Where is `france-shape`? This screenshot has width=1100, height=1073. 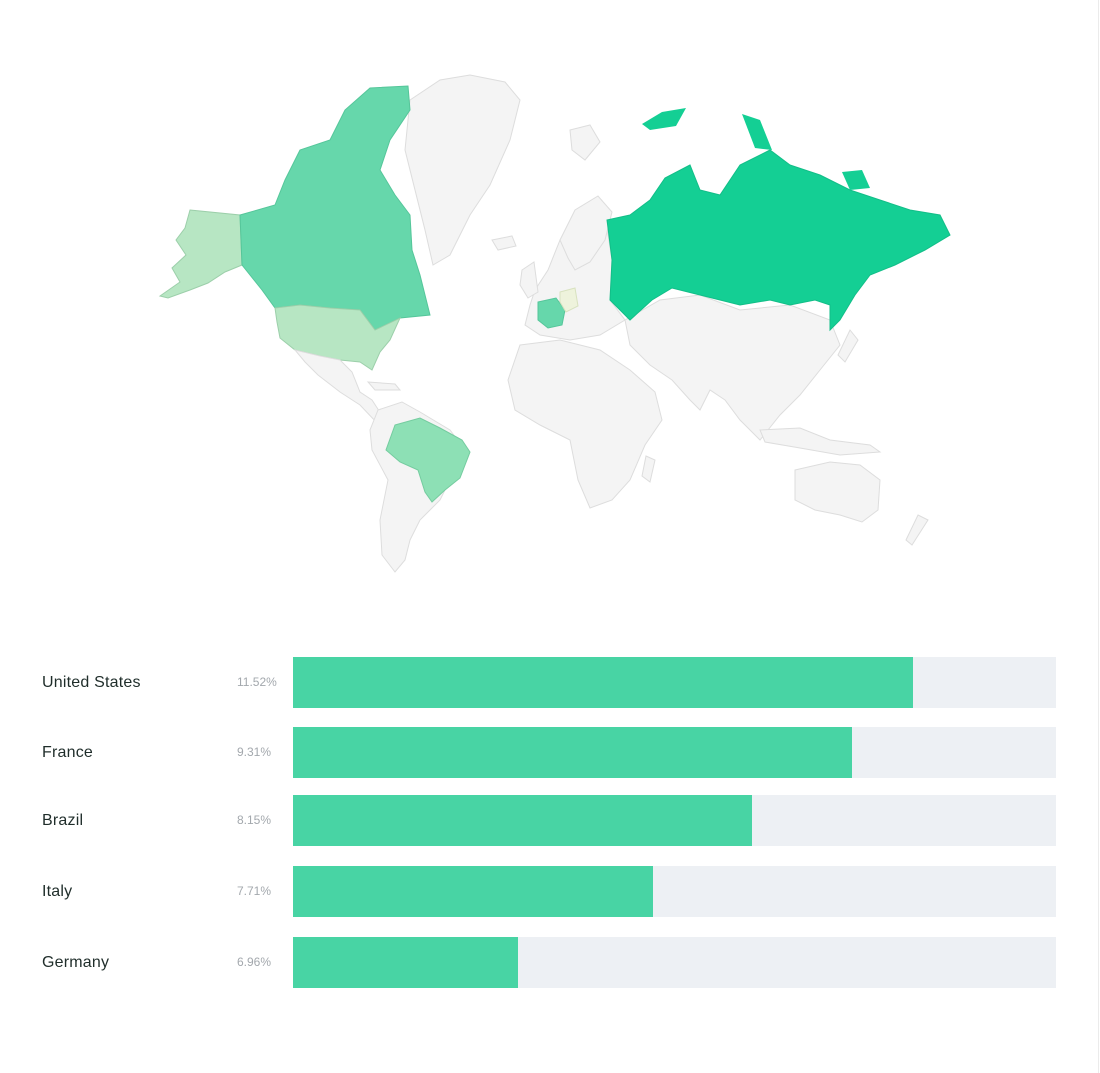 france-shape is located at coordinates (551, 313).